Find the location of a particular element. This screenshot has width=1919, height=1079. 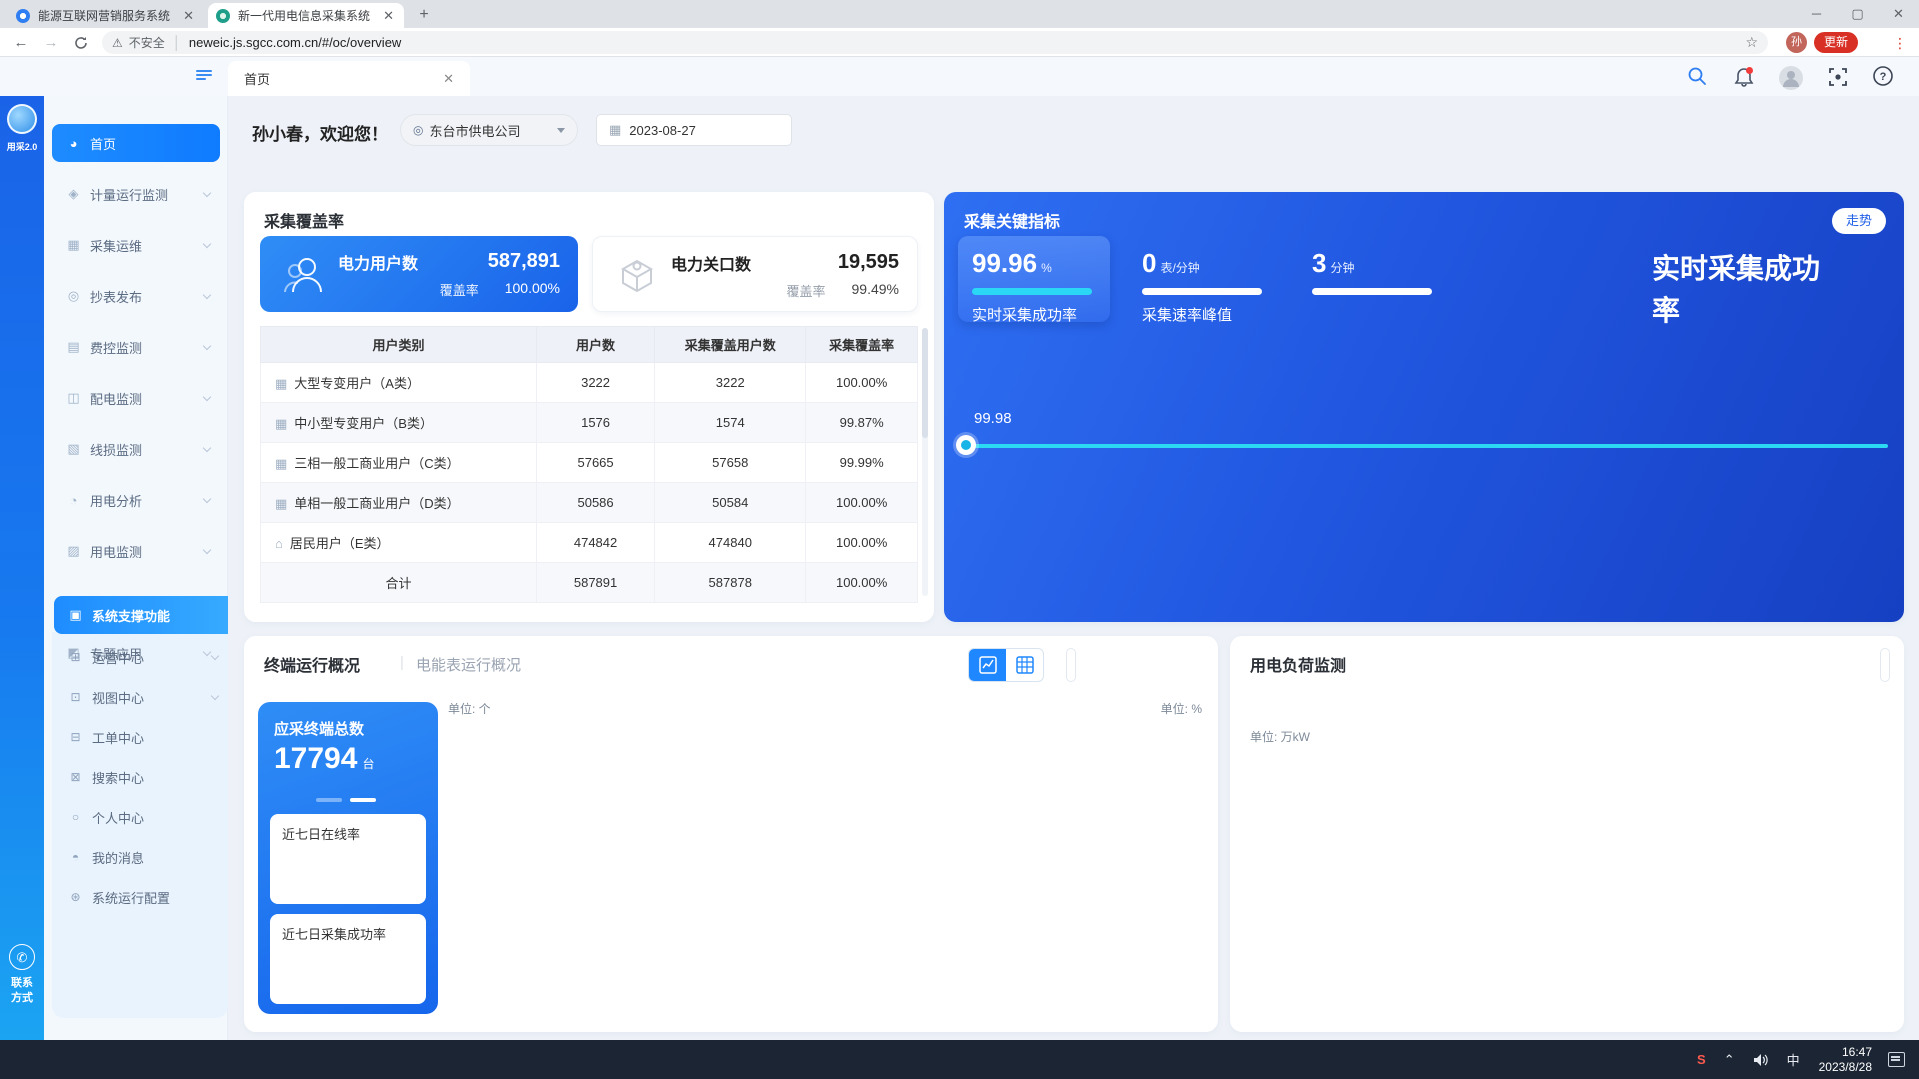

table-cell-users: 1576 is located at coordinates (595, 422).